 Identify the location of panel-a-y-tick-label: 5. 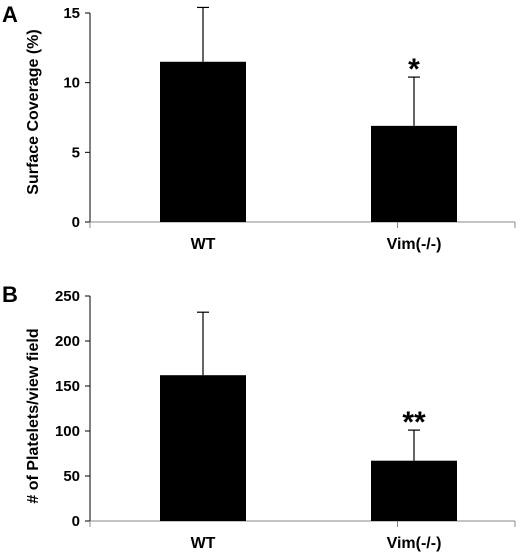
(76, 152).